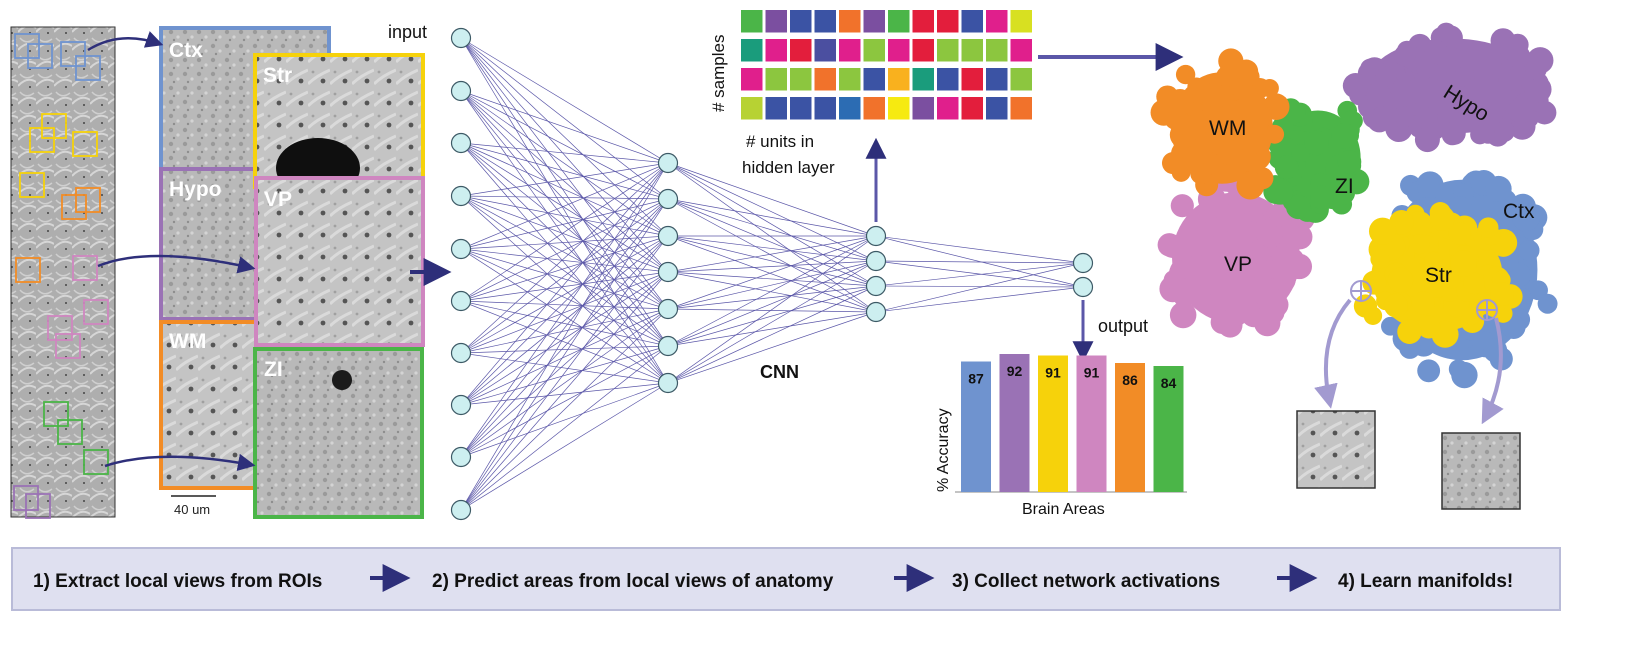 This screenshot has width=1640, height=647. I want to click on roi-labels: Ctx Str Hypo VP WM ZI, so click(230, 210).